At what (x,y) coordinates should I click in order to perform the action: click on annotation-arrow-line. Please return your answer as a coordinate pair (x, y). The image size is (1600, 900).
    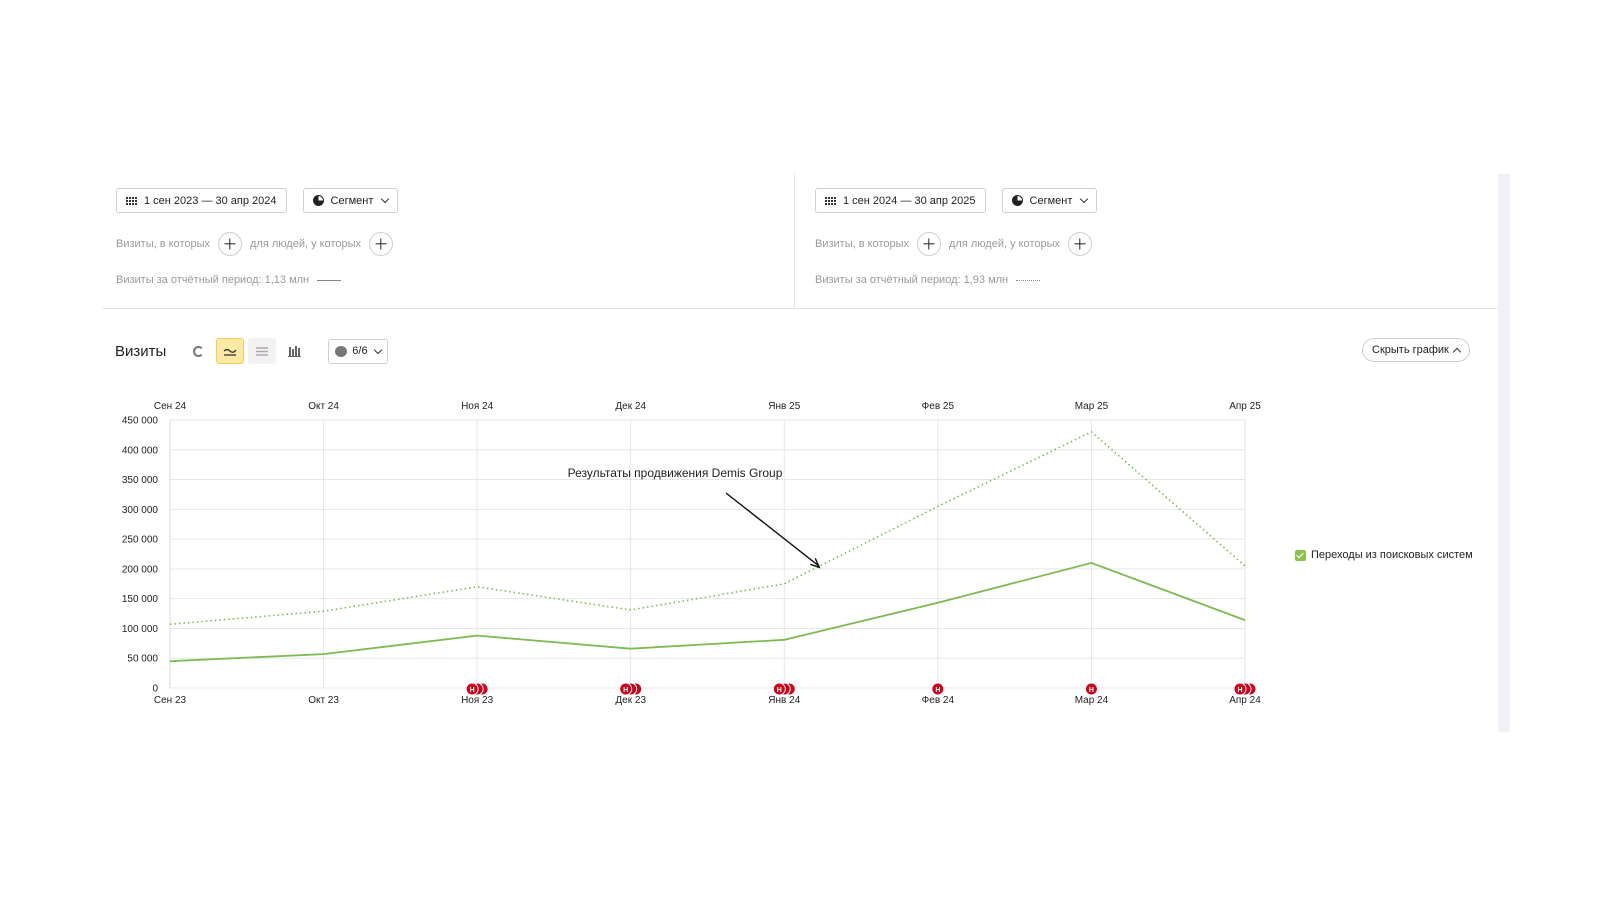
    Looking at the image, I should click on (772, 529).